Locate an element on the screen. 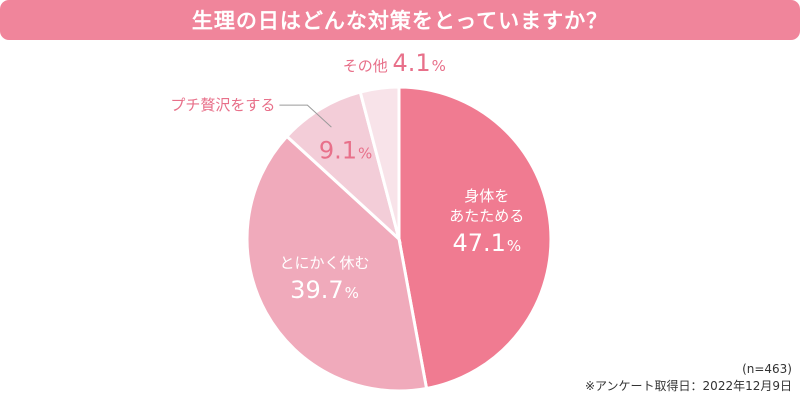 Image resolution: width=800 pixels, height=401 pixels. chart-title: 生理の日はどんな対策をとっていますか？ is located at coordinates (400, 21).